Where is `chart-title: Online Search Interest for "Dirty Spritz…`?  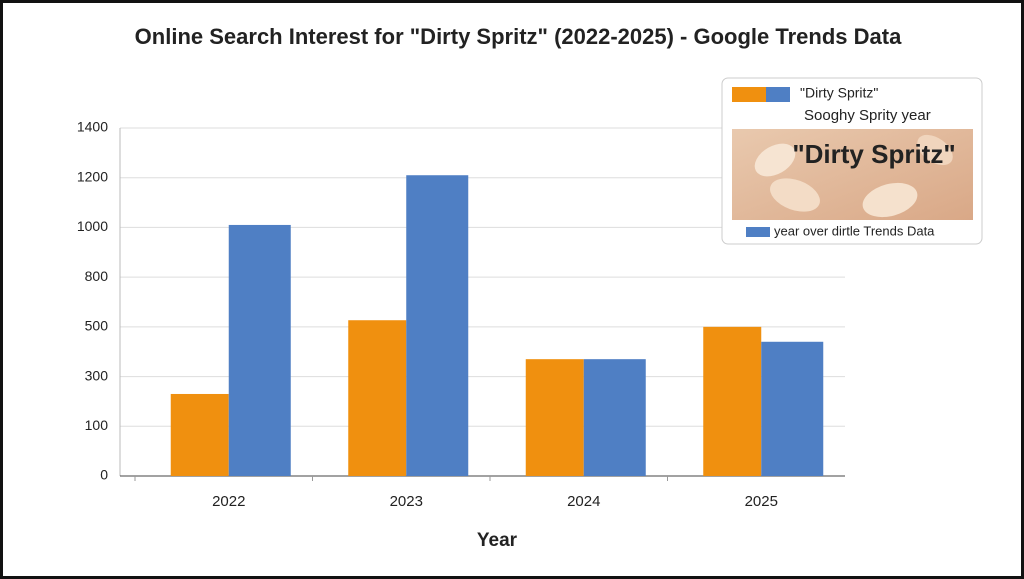 chart-title: Online Search Interest for "Dirty Spritz… is located at coordinates (518, 36).